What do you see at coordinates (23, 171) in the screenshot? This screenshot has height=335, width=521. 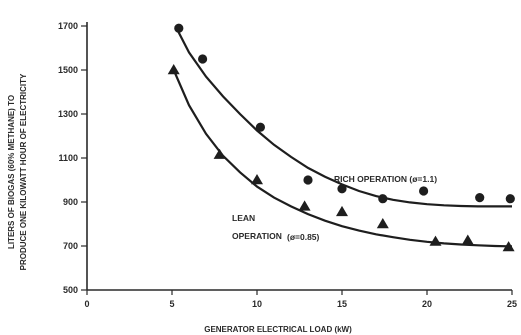 I see `y-axis-title-line2: PRODUCE ONE KILOWATT HOUR OF ELECTRICITY` at bounding box center [23, 171].